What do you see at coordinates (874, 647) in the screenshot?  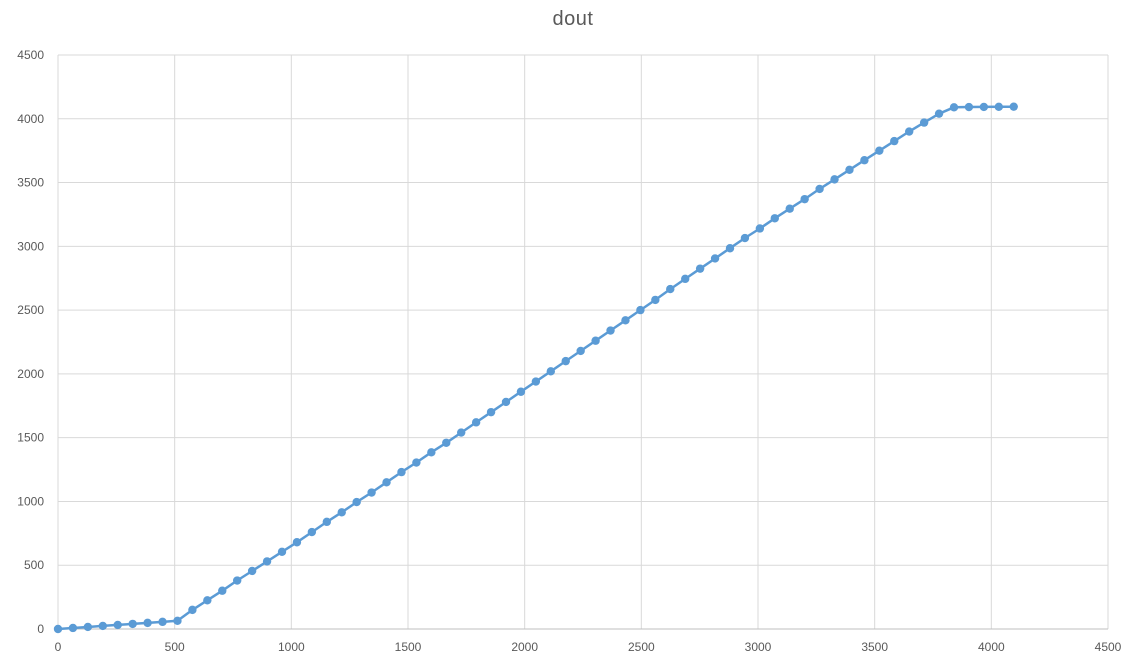 I see `x-tick-label: 3500` at bounding box center [874, 647].